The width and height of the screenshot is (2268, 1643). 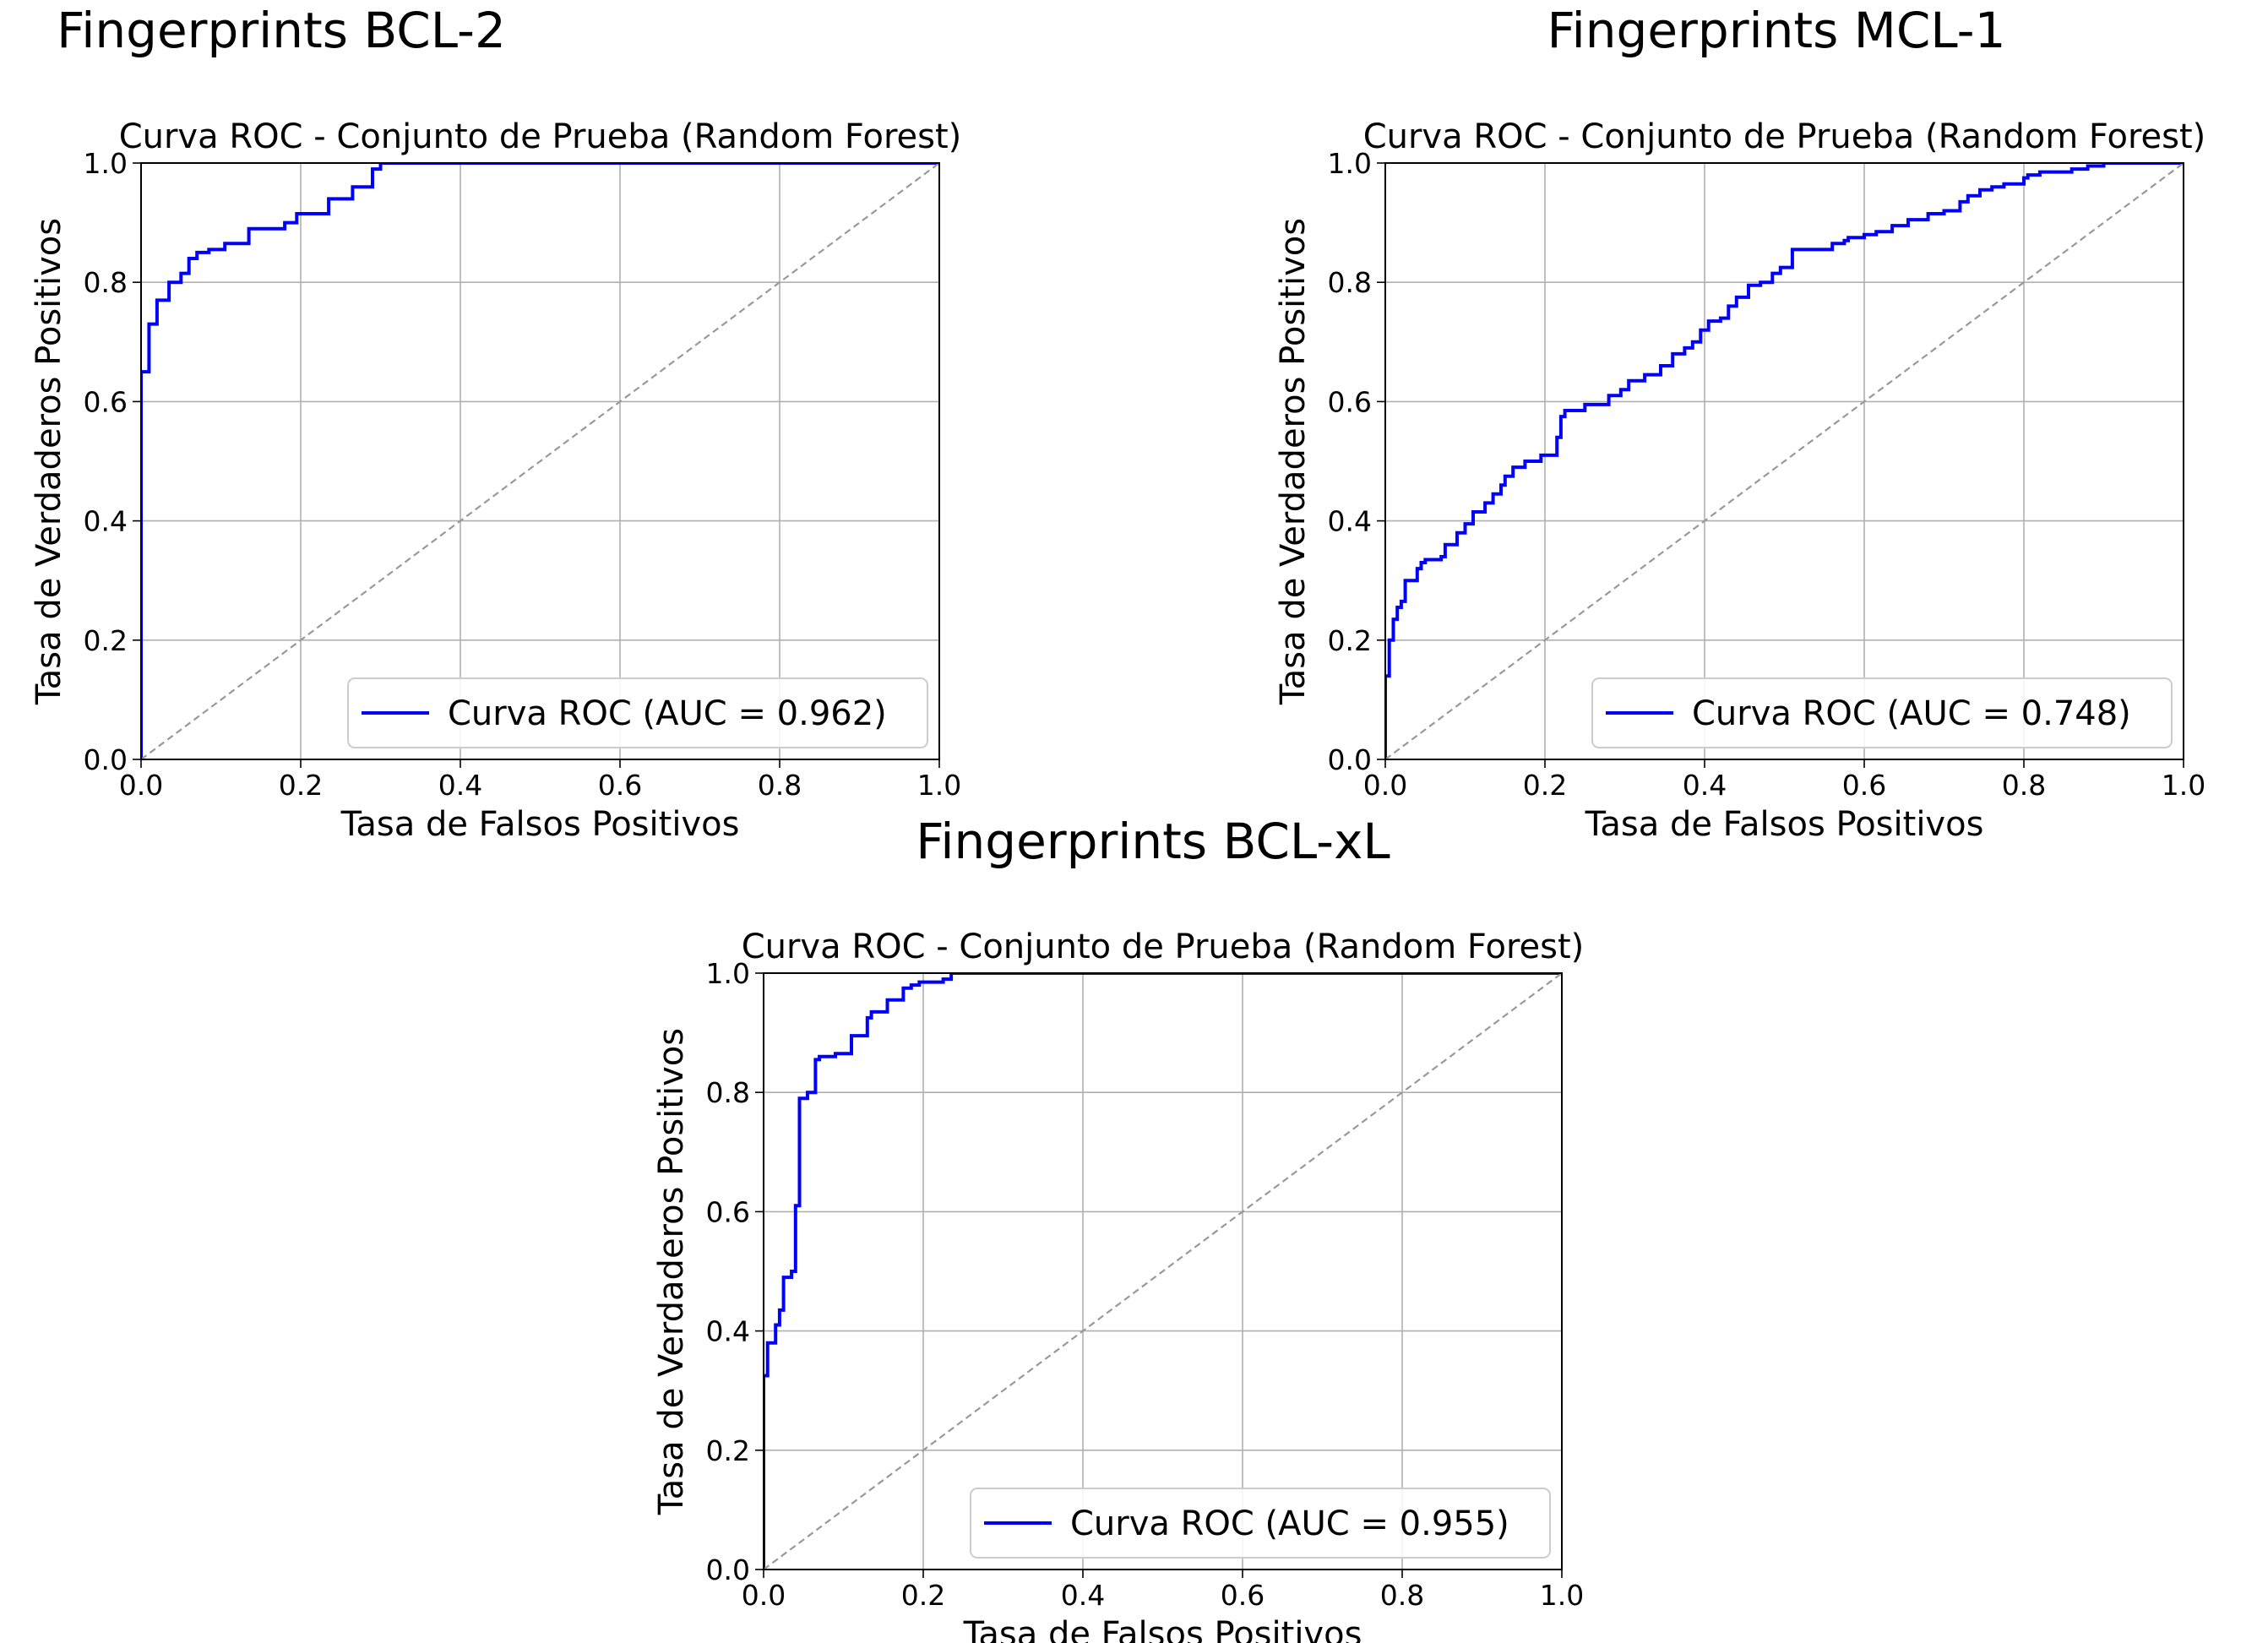 I want to click on panel-heading-bclxl: Fingerprints BCL-xL, so click(x=1153, y=841).